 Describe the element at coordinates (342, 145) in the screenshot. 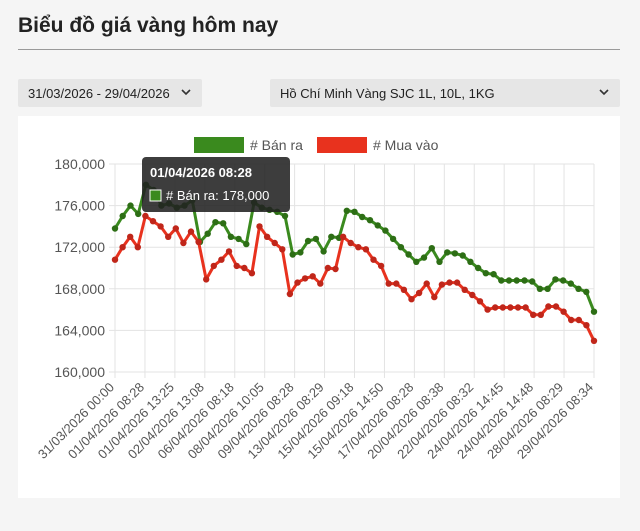

I see `legend-swatch-buy` at that location.